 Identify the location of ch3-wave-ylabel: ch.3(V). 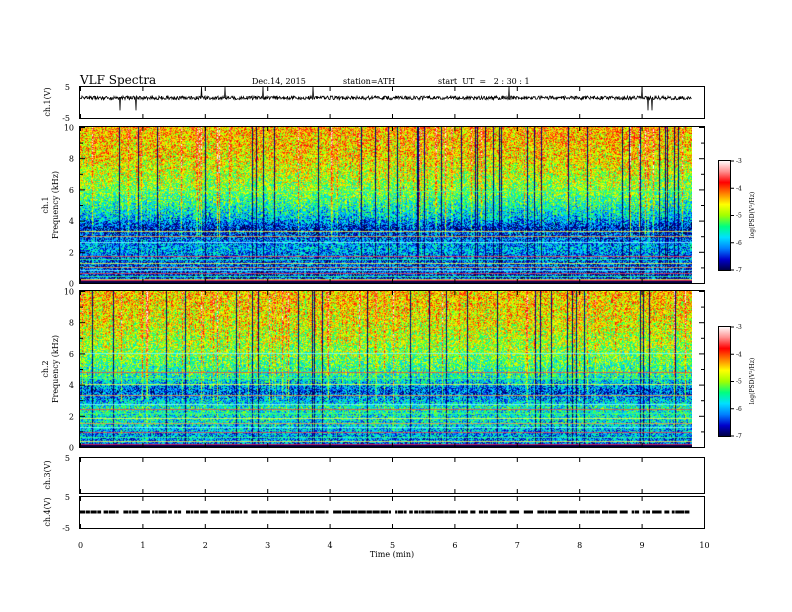
(47, 474).